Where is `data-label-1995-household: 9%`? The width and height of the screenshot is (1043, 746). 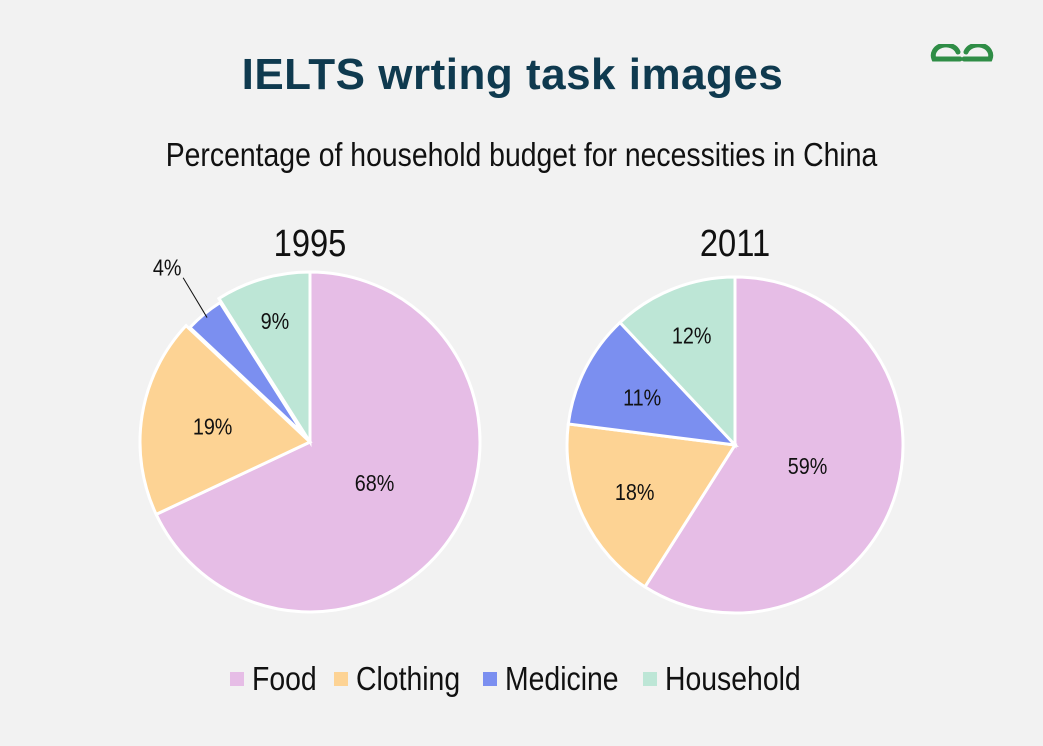 data-label-1995-household: 9% is located at coordinates (275, 322).